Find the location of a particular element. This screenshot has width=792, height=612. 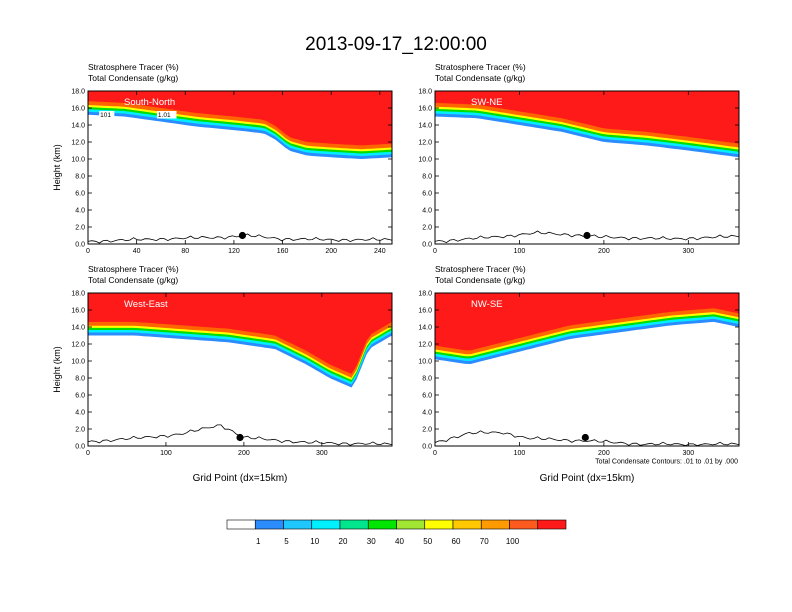

figure-title: 2013-09-17_12:00:00 is located at coordinates (396, 44).